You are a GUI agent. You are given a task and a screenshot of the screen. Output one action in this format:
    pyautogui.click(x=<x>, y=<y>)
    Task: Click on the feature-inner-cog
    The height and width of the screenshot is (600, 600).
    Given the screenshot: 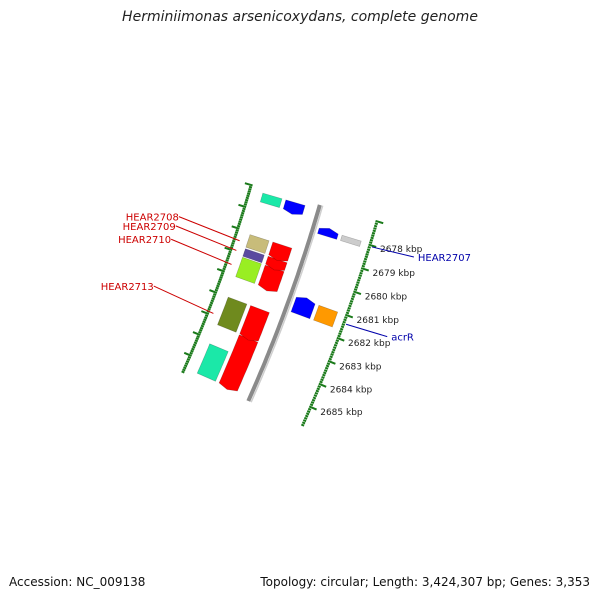 What is the action you would take?
    pyautogui.click(x=351, y=240)
    